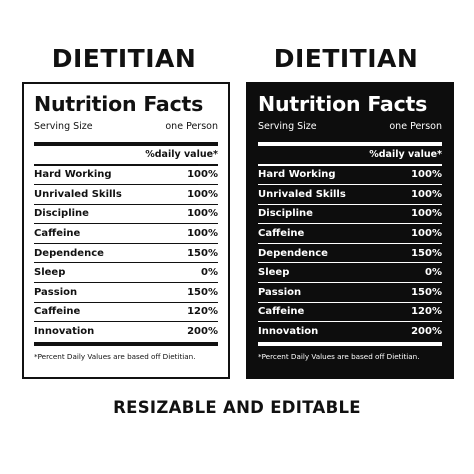  Describe the element at coordinates (124, 58) in the screenshot. I see `left-heading: DIETITIAN` at that location.